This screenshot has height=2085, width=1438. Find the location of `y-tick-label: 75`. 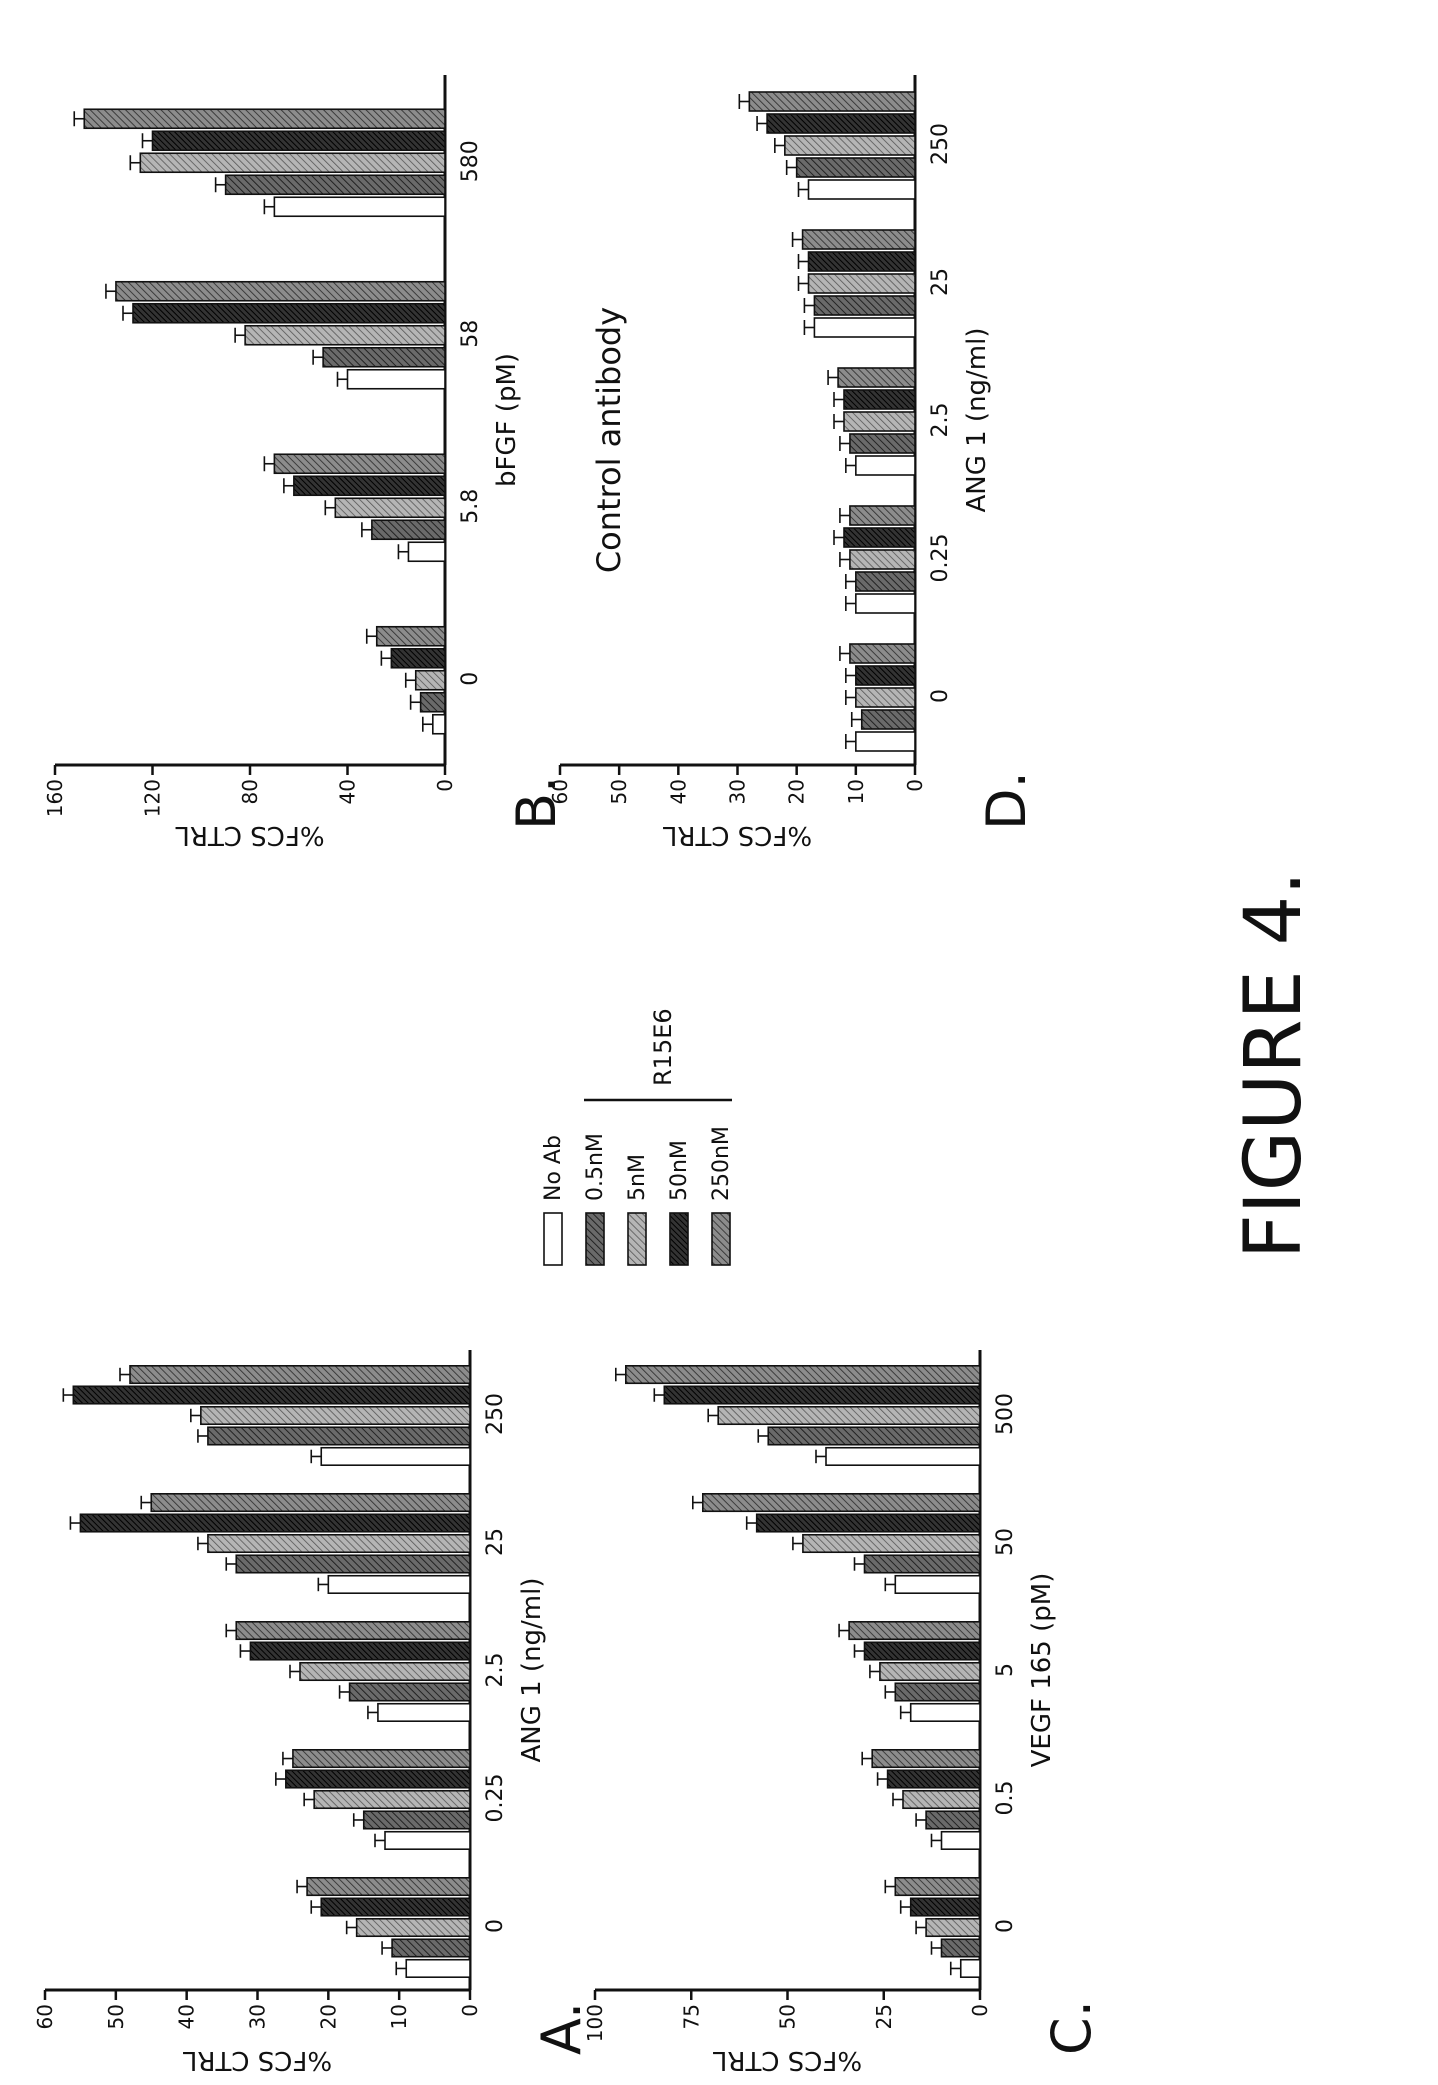

y-tick-label: 75 is located at coordinates (691, 2016).